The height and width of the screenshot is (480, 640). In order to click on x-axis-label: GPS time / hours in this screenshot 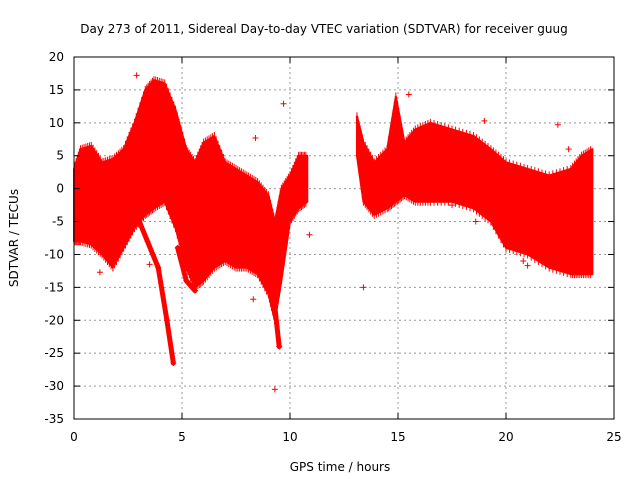, I will do `click(340, 467)`.